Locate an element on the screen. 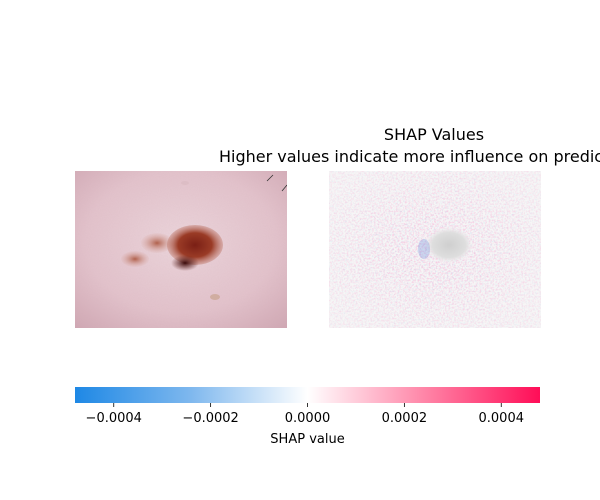 The image size is (600, 500). colorbar-tick-label: −0.0004 is located at coordinates (114, 418).